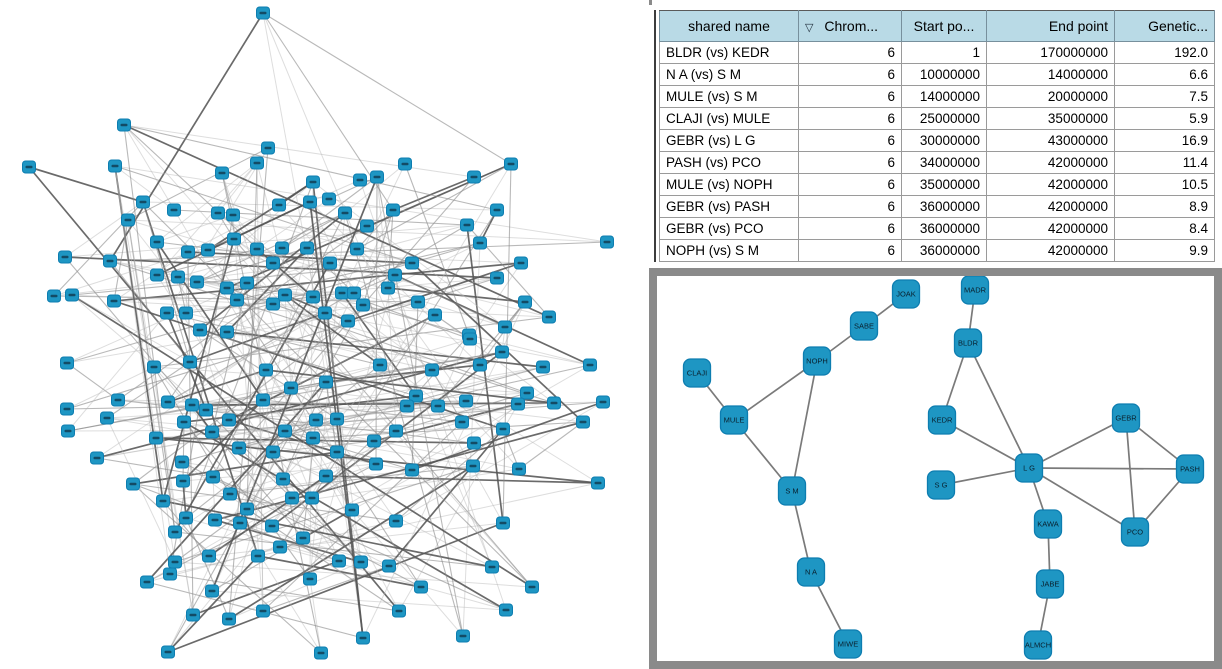  Describe the element at coordinates (1050, 96) in the screenshot. I see `table-cell: 20000000` at that location.